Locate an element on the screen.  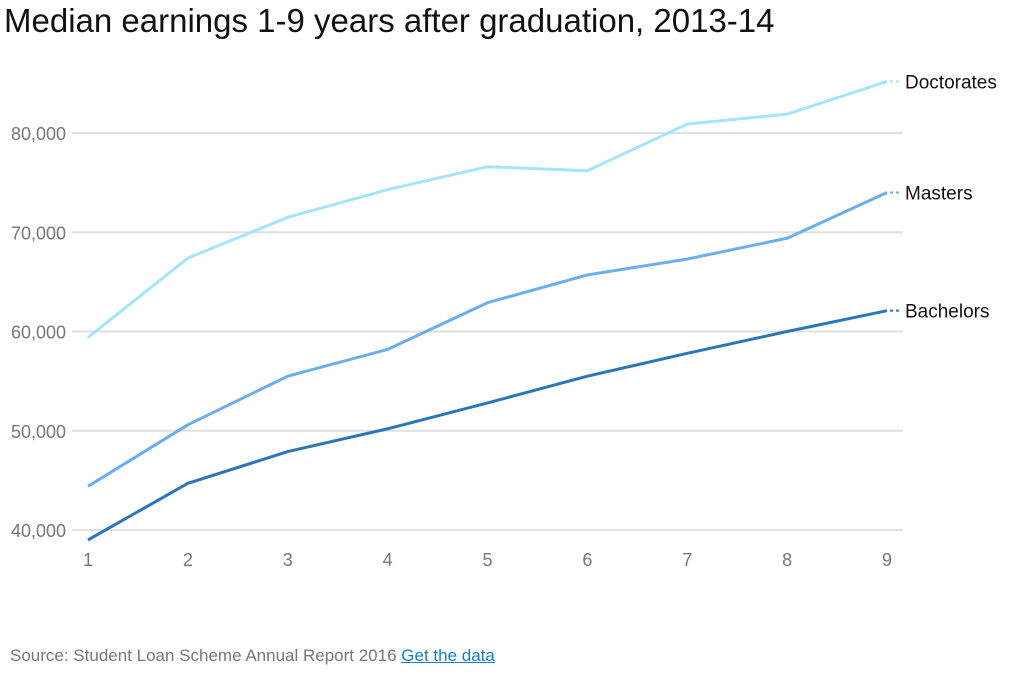
x-tick-label: 7 is located at coordinates (687, 560).